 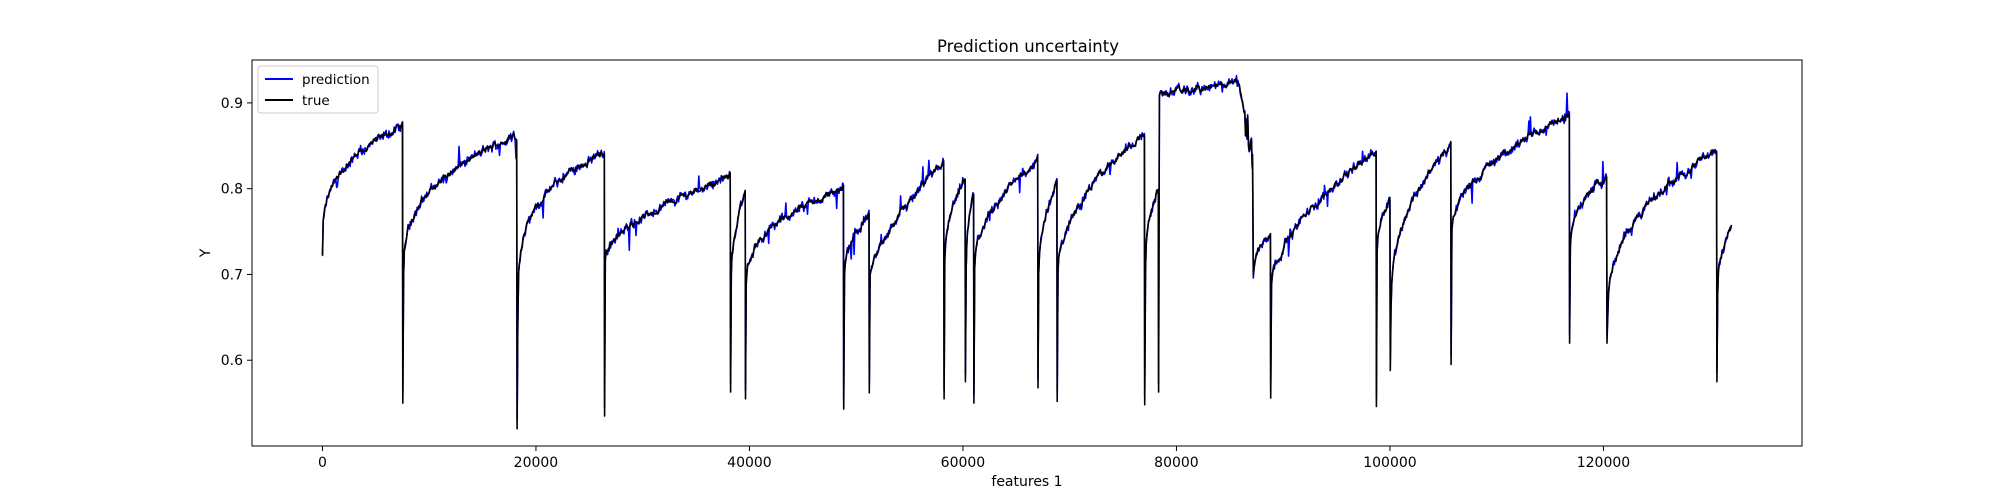 I want to click on x-axis-ticks: 0 20000 40000 60000 80000 100000 120000, so click(x=974, y=458).